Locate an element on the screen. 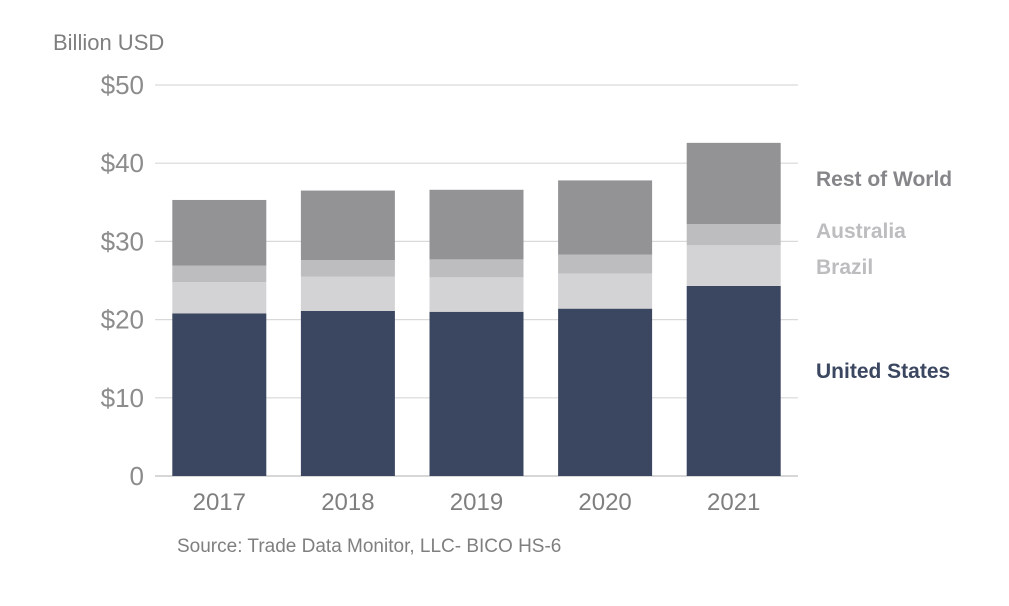 This screenshot has width=1009, height=606. y-tick-label: $10 is located at coordinates (122, 398).